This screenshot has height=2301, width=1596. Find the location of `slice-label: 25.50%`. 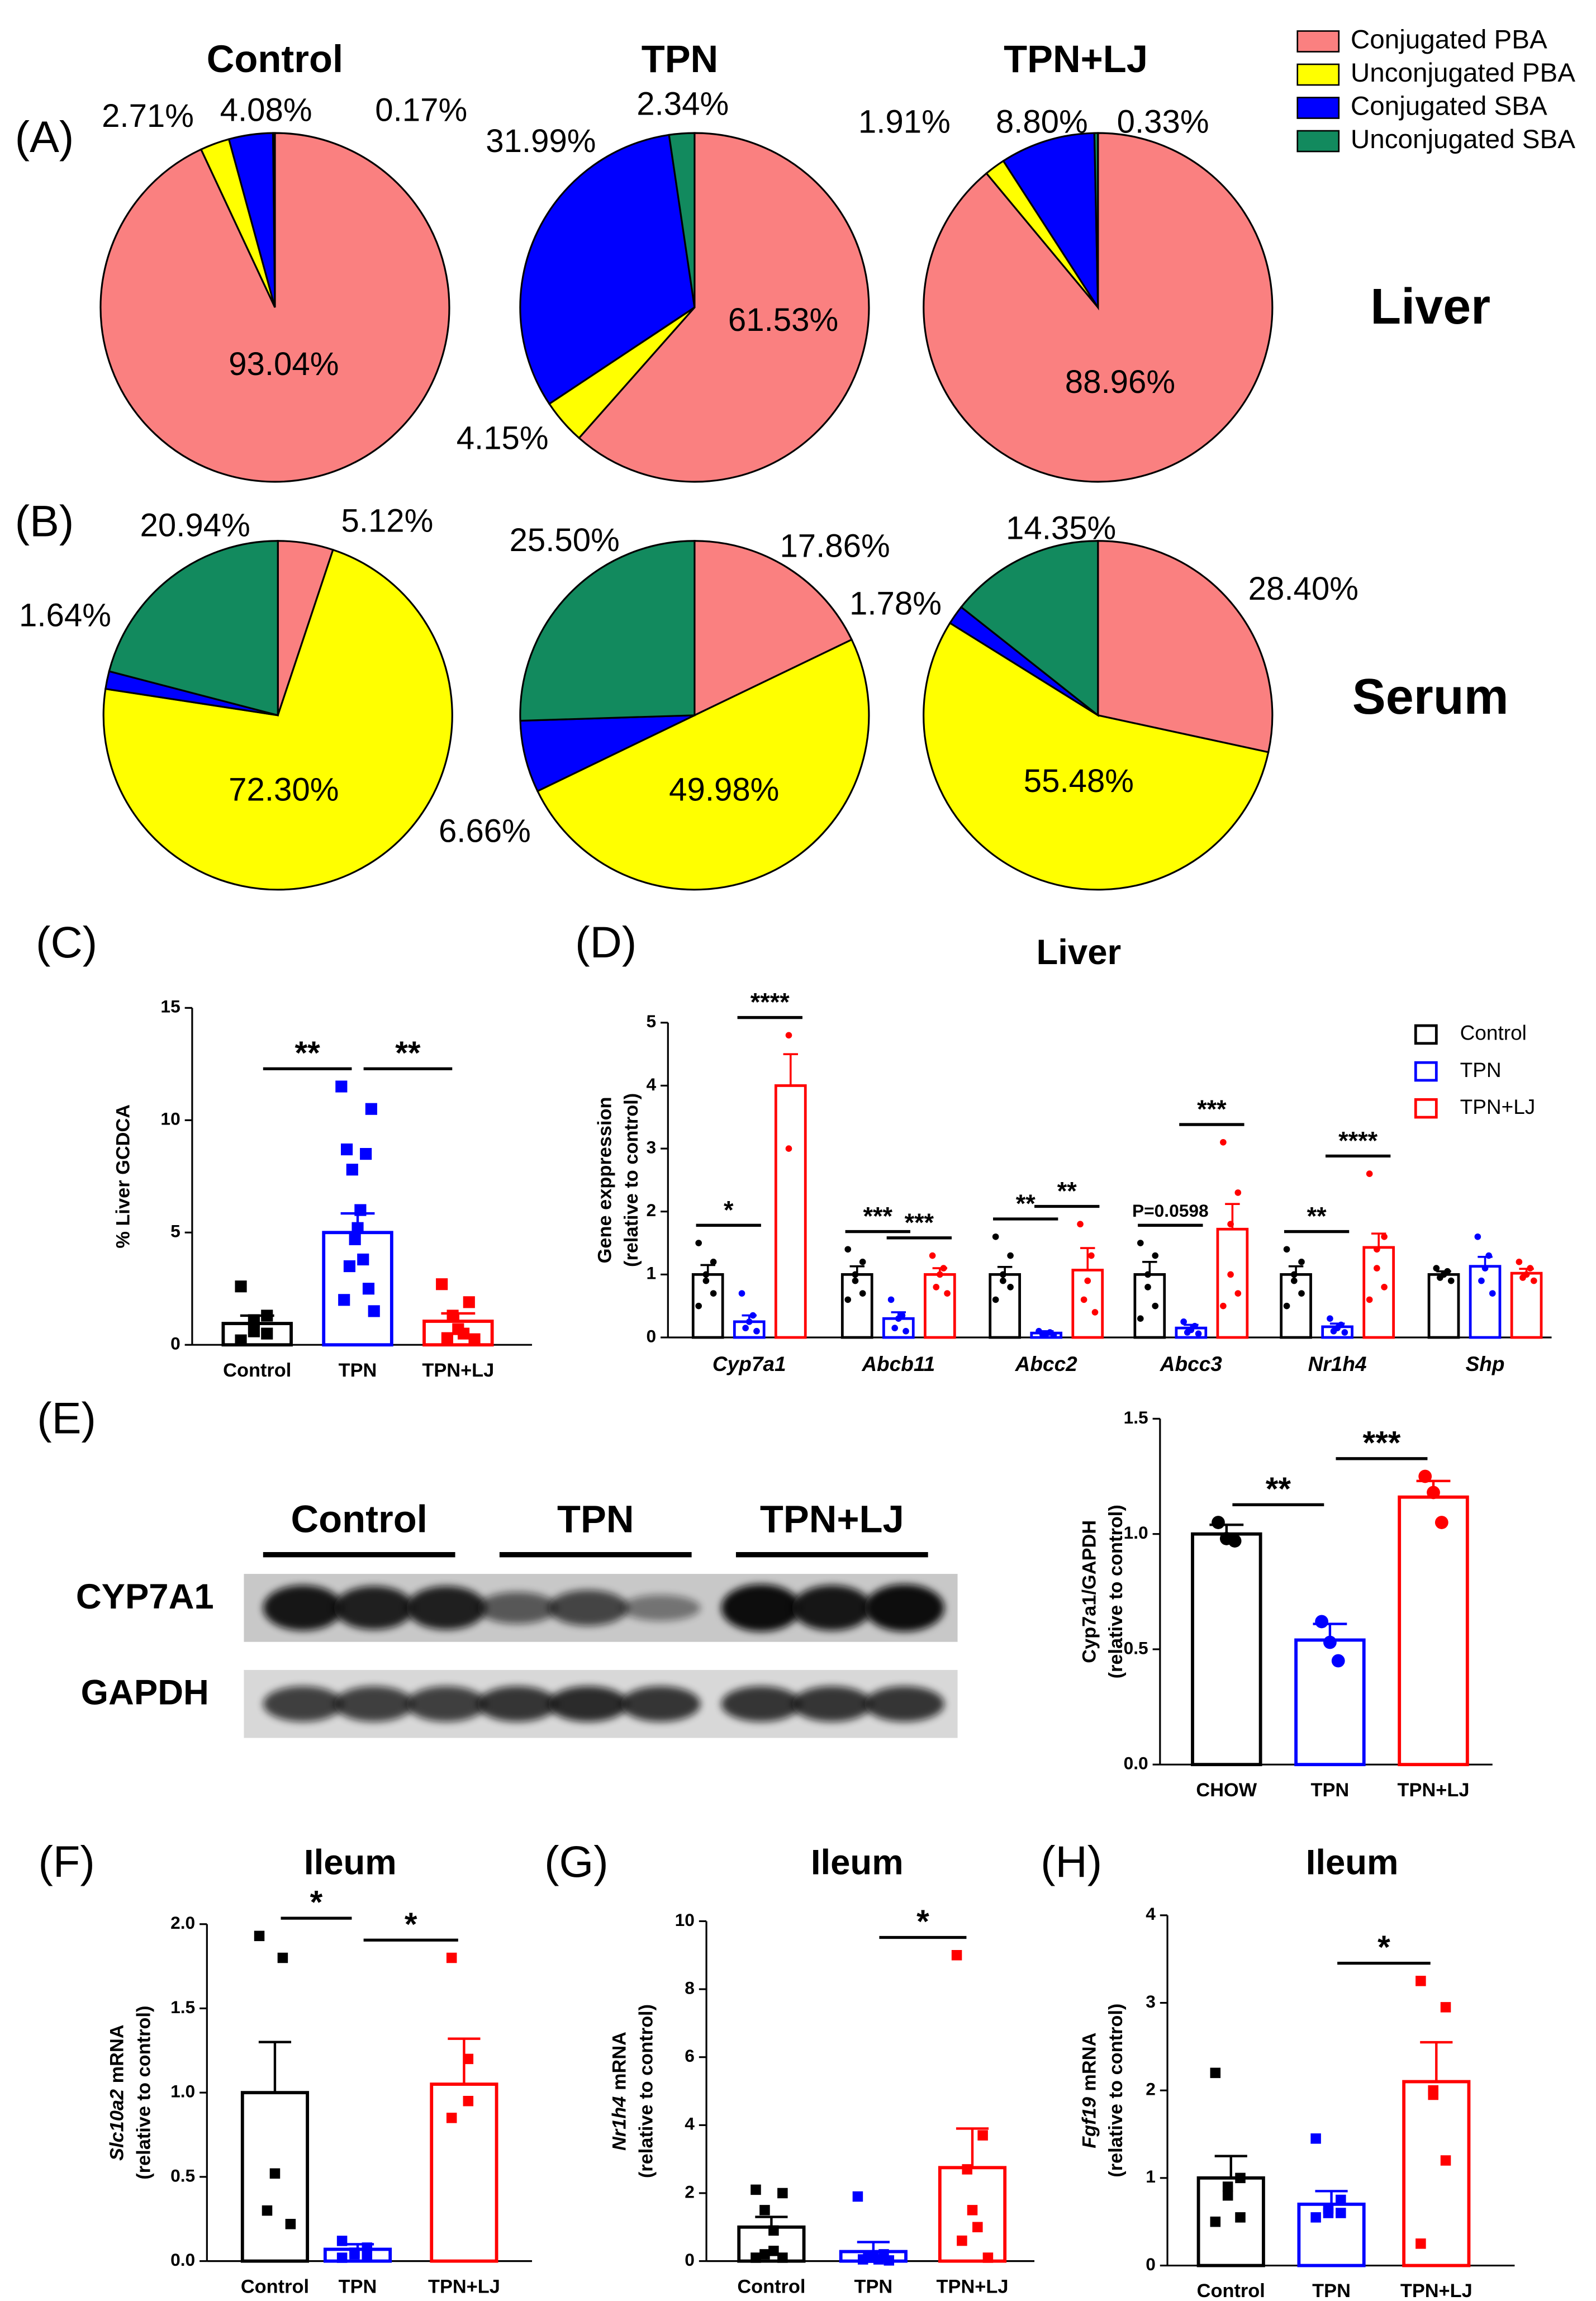

slice-label: 25.50% is located at coordinates (565, 540).